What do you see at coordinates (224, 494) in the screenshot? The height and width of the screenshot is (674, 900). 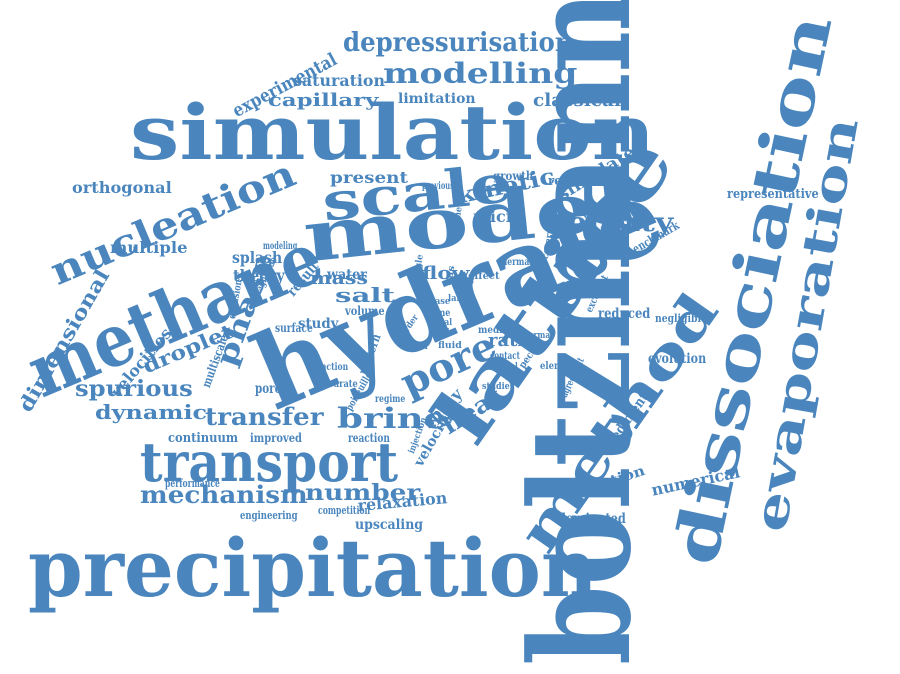 I see `word-mechanism: mechanism` at bounding box center [224, 494].